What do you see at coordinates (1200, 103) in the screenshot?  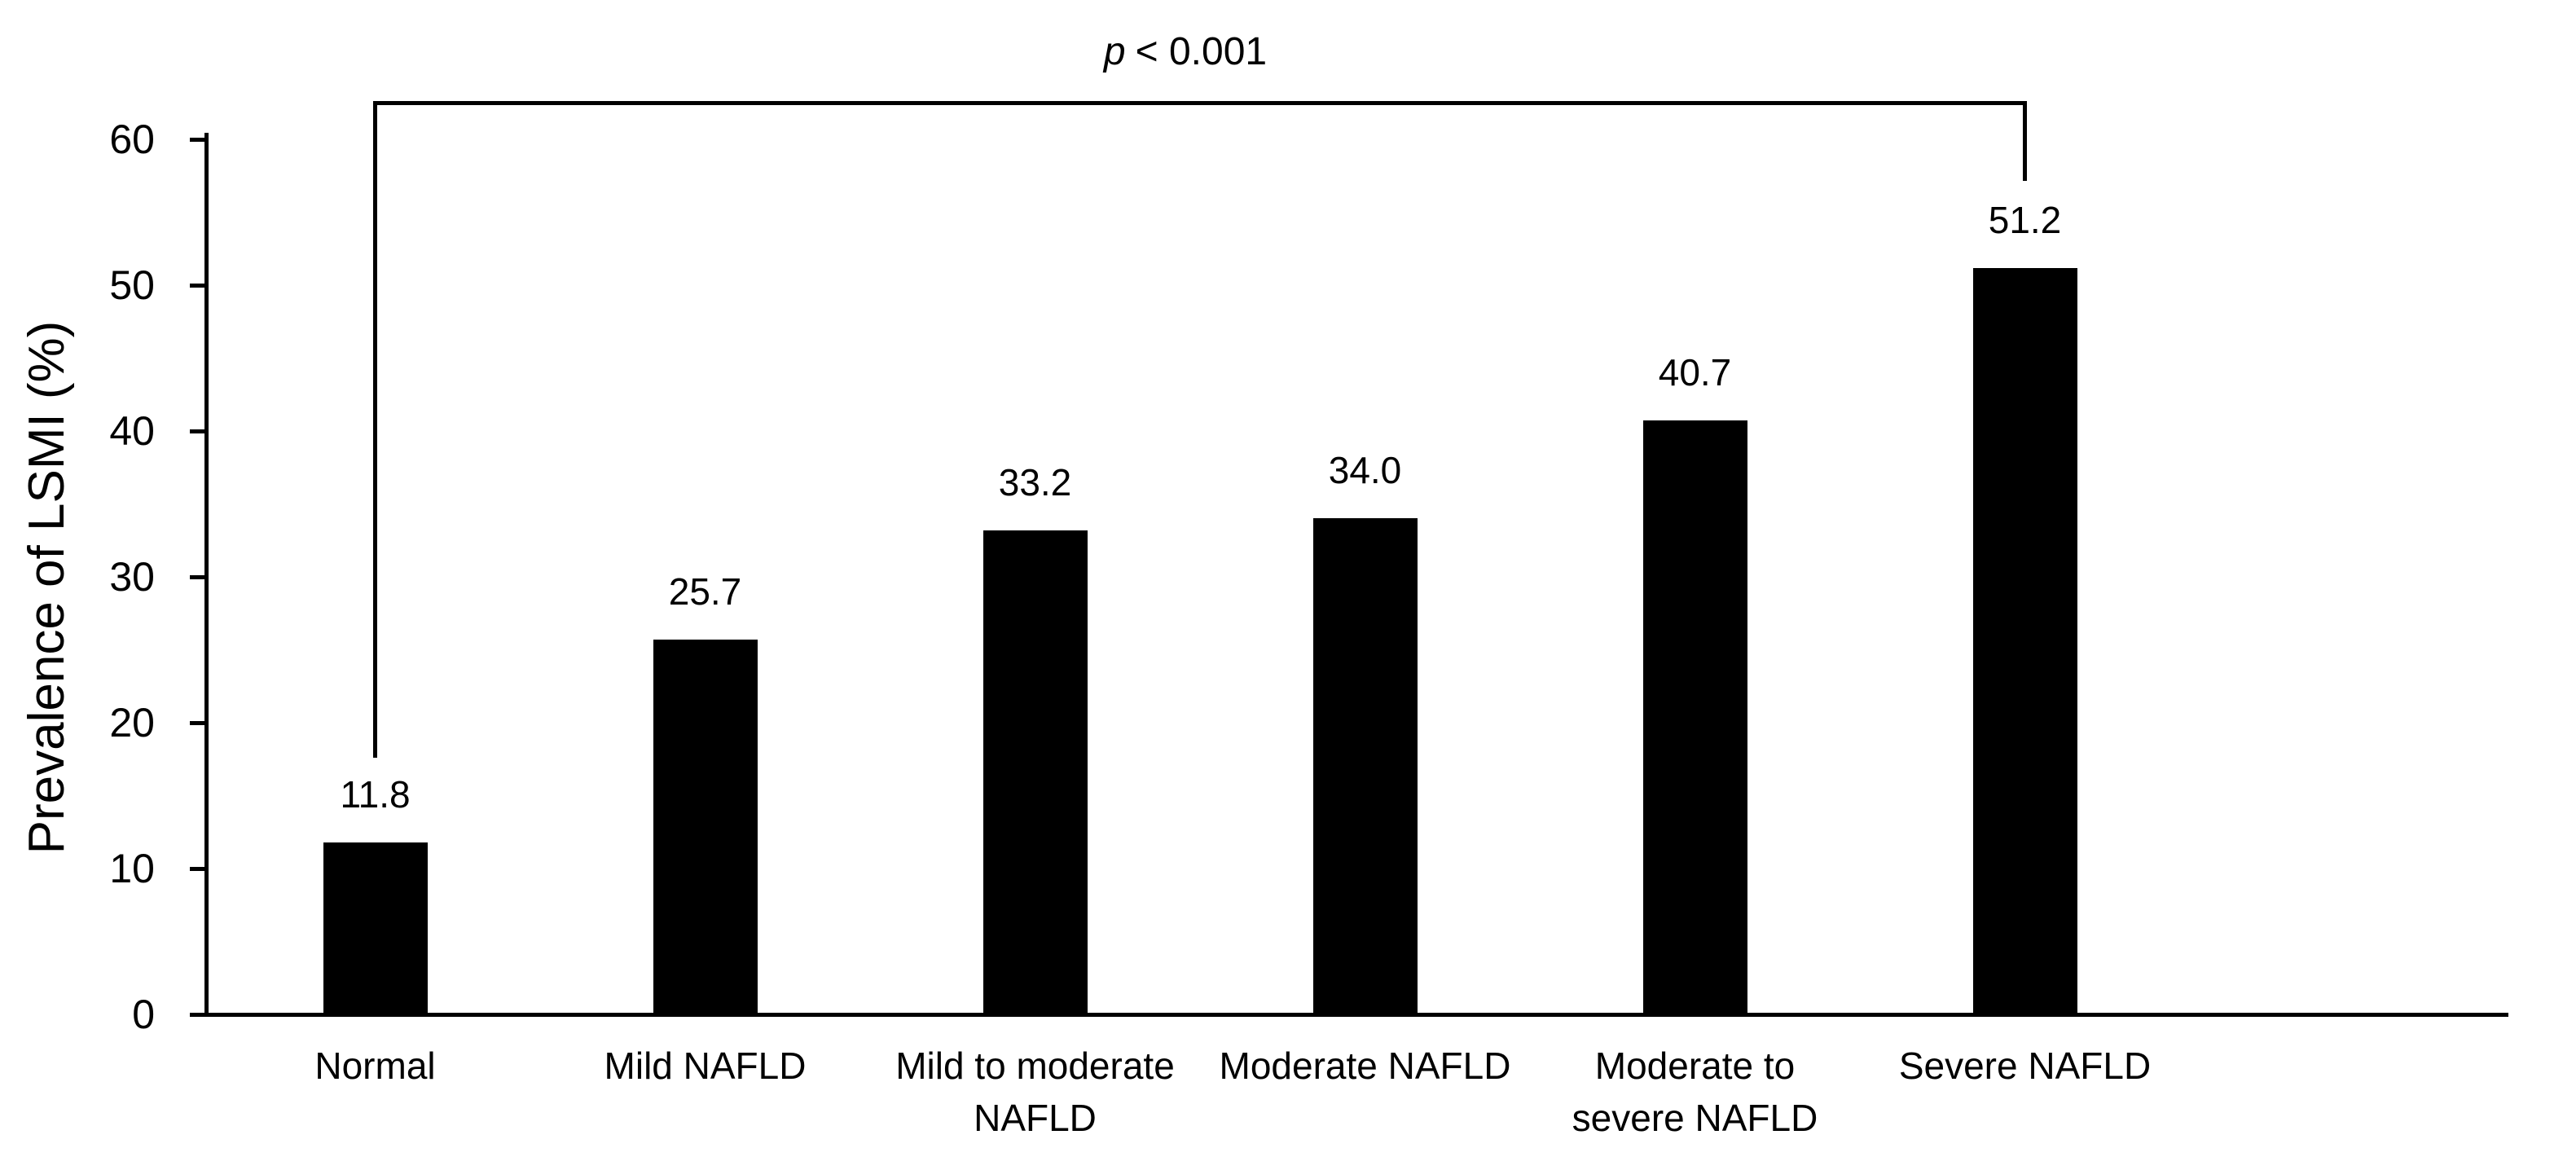 I see `bracket-top-line` at bounding box center [1200, 103].